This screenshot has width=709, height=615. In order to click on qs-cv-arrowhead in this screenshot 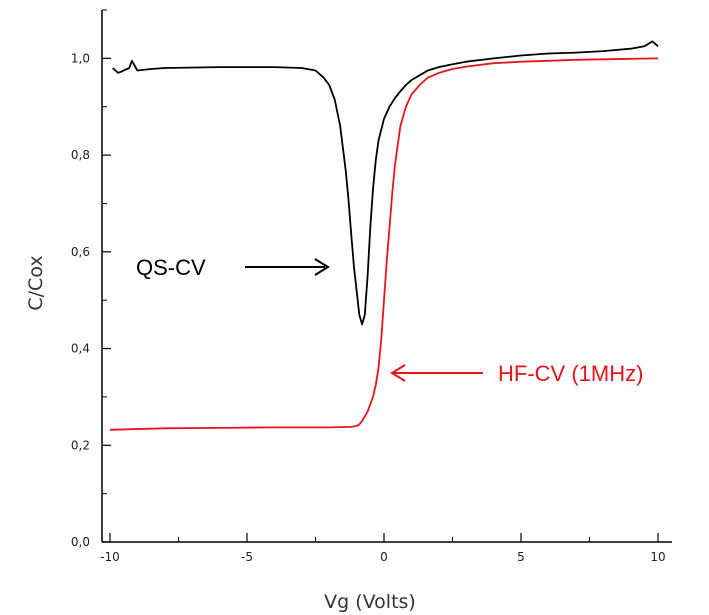, I will do `click(322, 267)`.